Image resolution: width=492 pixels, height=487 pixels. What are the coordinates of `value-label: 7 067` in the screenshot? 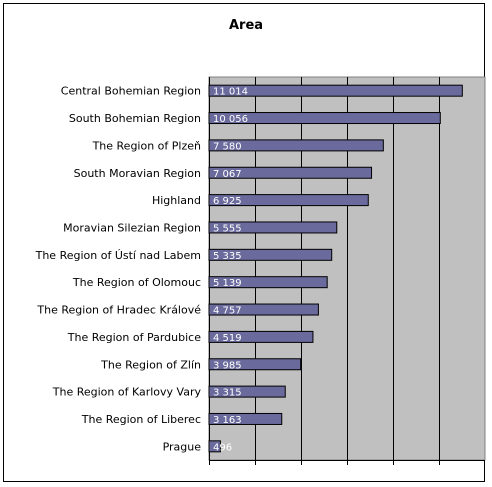 It's located at (227, 174).